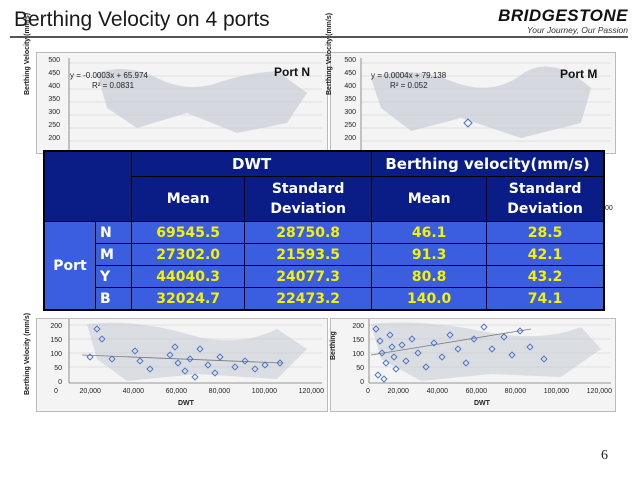  I want to click on vel-std: 74.1, so click(545, 299).